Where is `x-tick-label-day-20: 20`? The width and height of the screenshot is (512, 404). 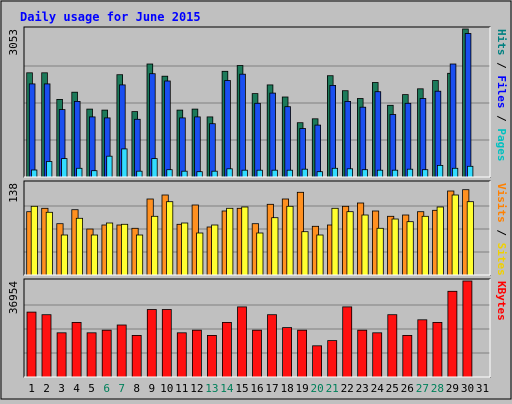 x-tick-label-day-20: 20 is located at coordinates (316, 388).